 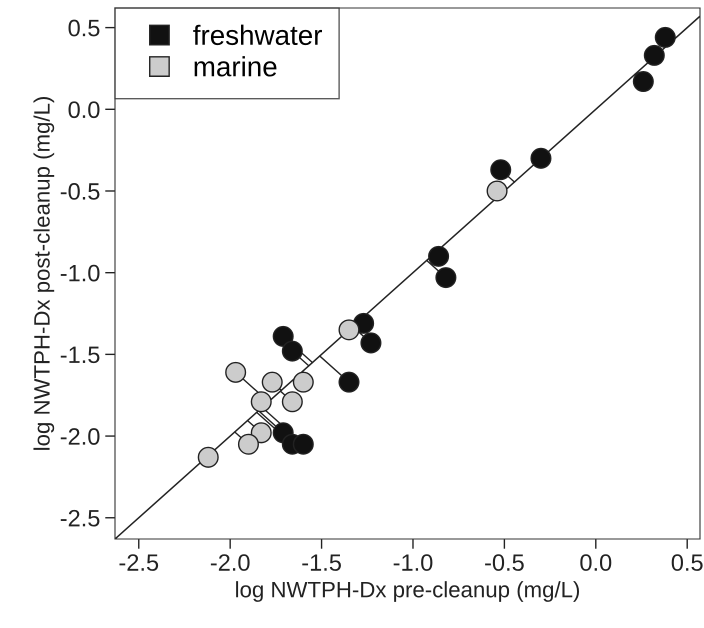 What do you see at coordinates (80, 436) in the screenshot?
I see `y-tick-label: -2.0` at bounding box center [80, 436].